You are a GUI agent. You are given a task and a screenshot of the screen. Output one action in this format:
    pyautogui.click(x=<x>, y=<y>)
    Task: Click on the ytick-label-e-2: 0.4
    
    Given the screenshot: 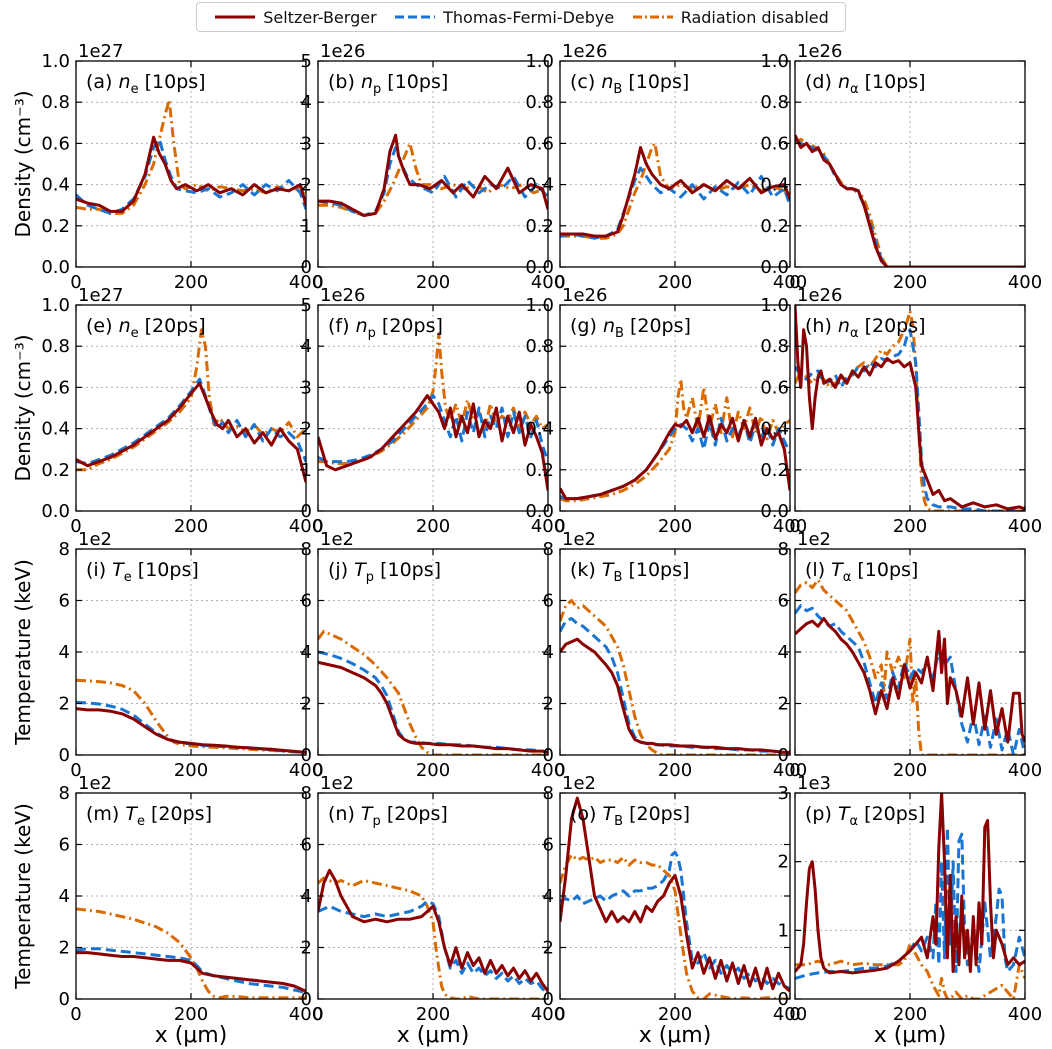 What is the action you would take?
    pyautogui.click(x=55, y=429)
    